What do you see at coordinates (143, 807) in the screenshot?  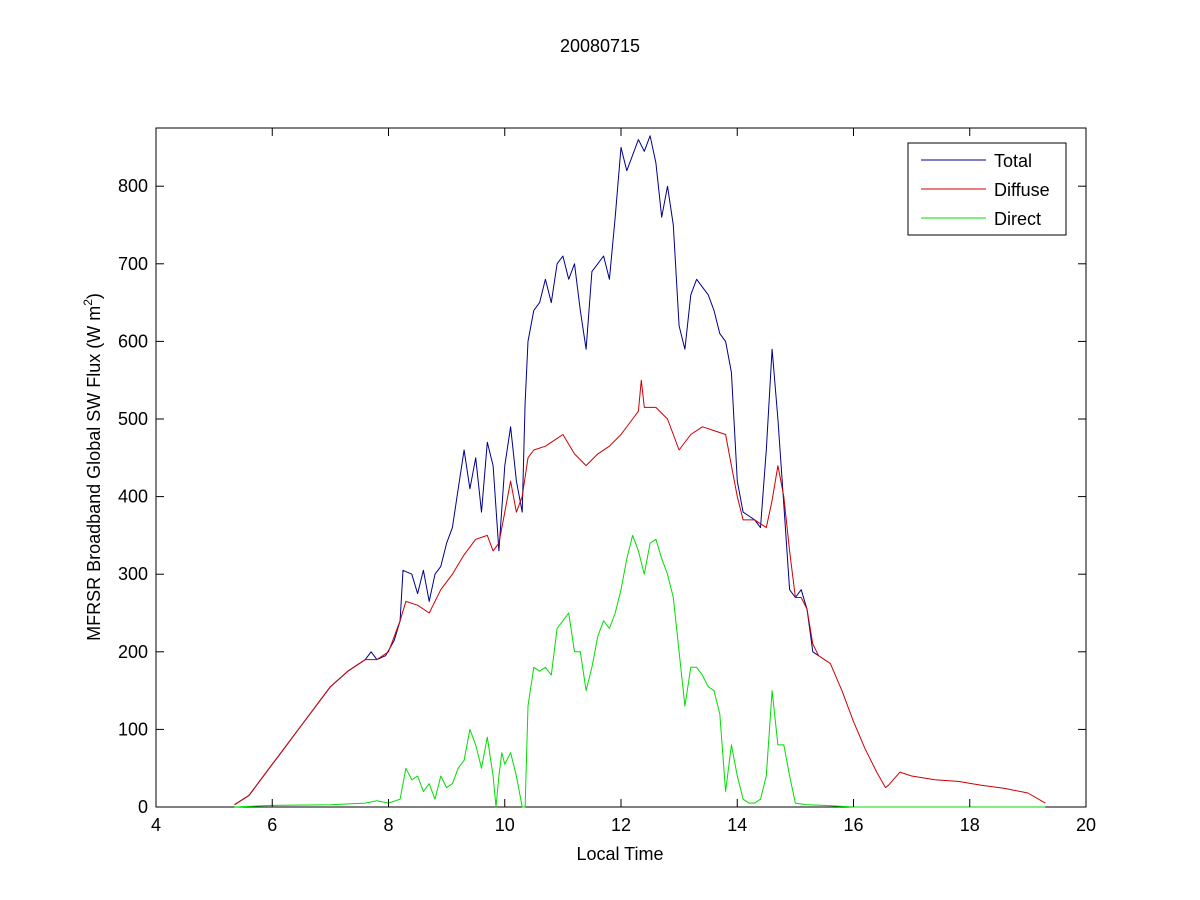 I see `y-tick-label: 0` at bounding box center [143, 807].